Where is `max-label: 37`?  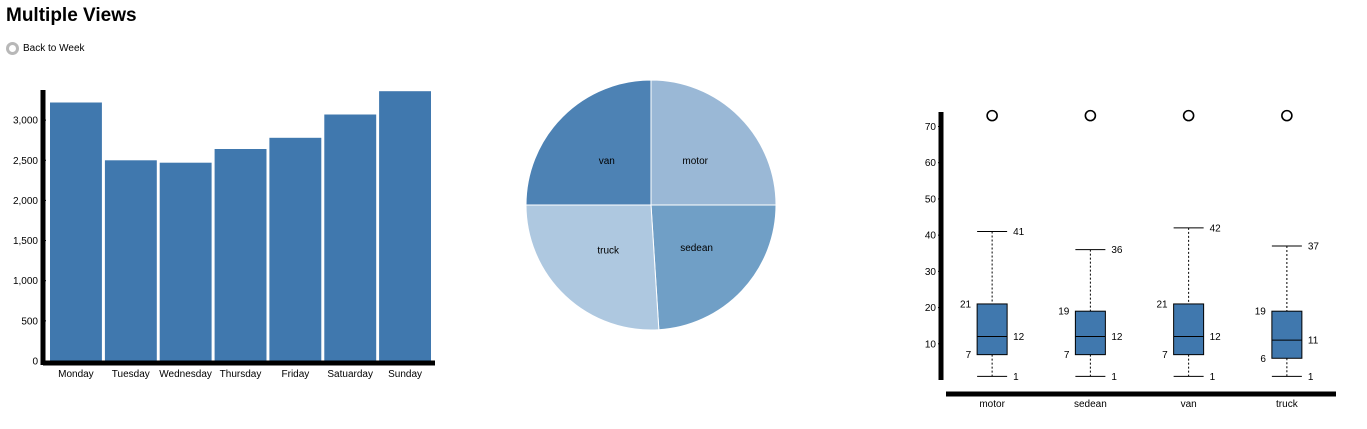 max-label: 37 is located at coordinates (1314, 247).